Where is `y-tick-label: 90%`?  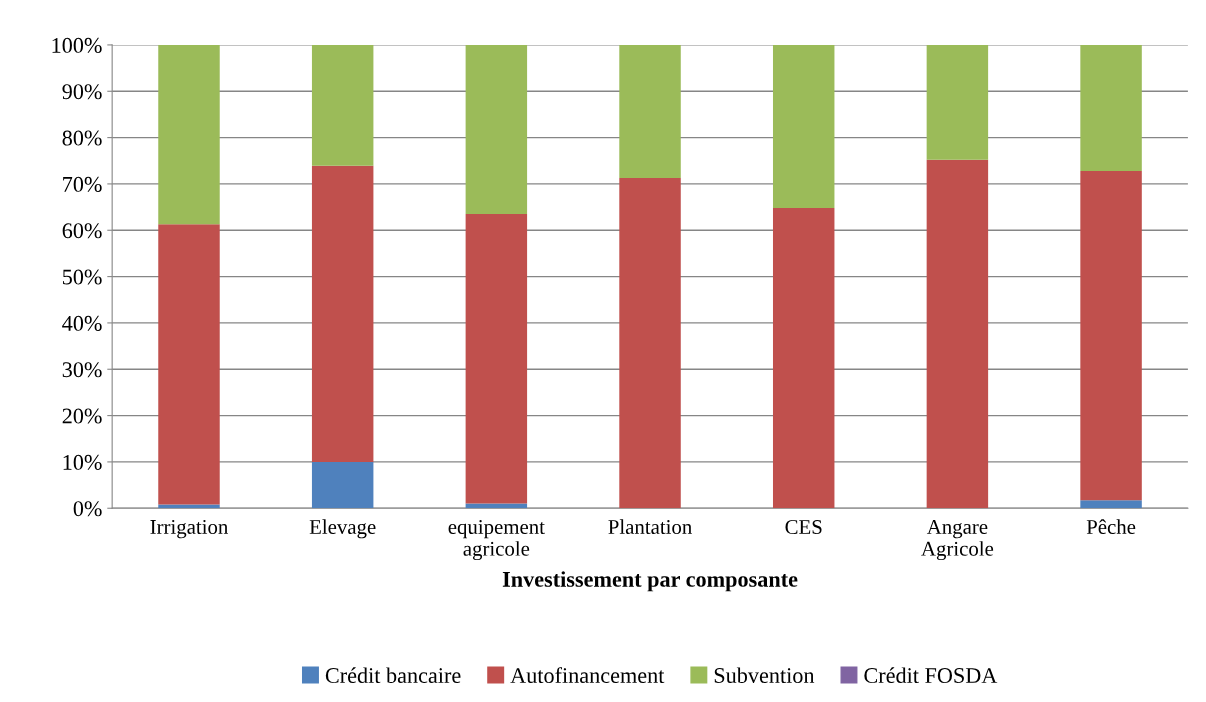 y-tick-label: 90% is located at coordinates (82, 92).